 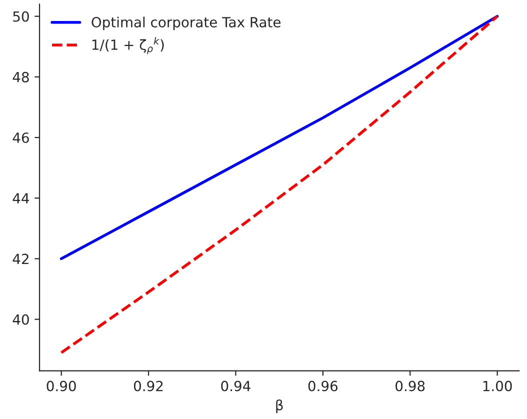 What do you see at coordinates (279, 407) in the screenshot?
I see `x-axis-title: β` at bounding box center [279, 407].